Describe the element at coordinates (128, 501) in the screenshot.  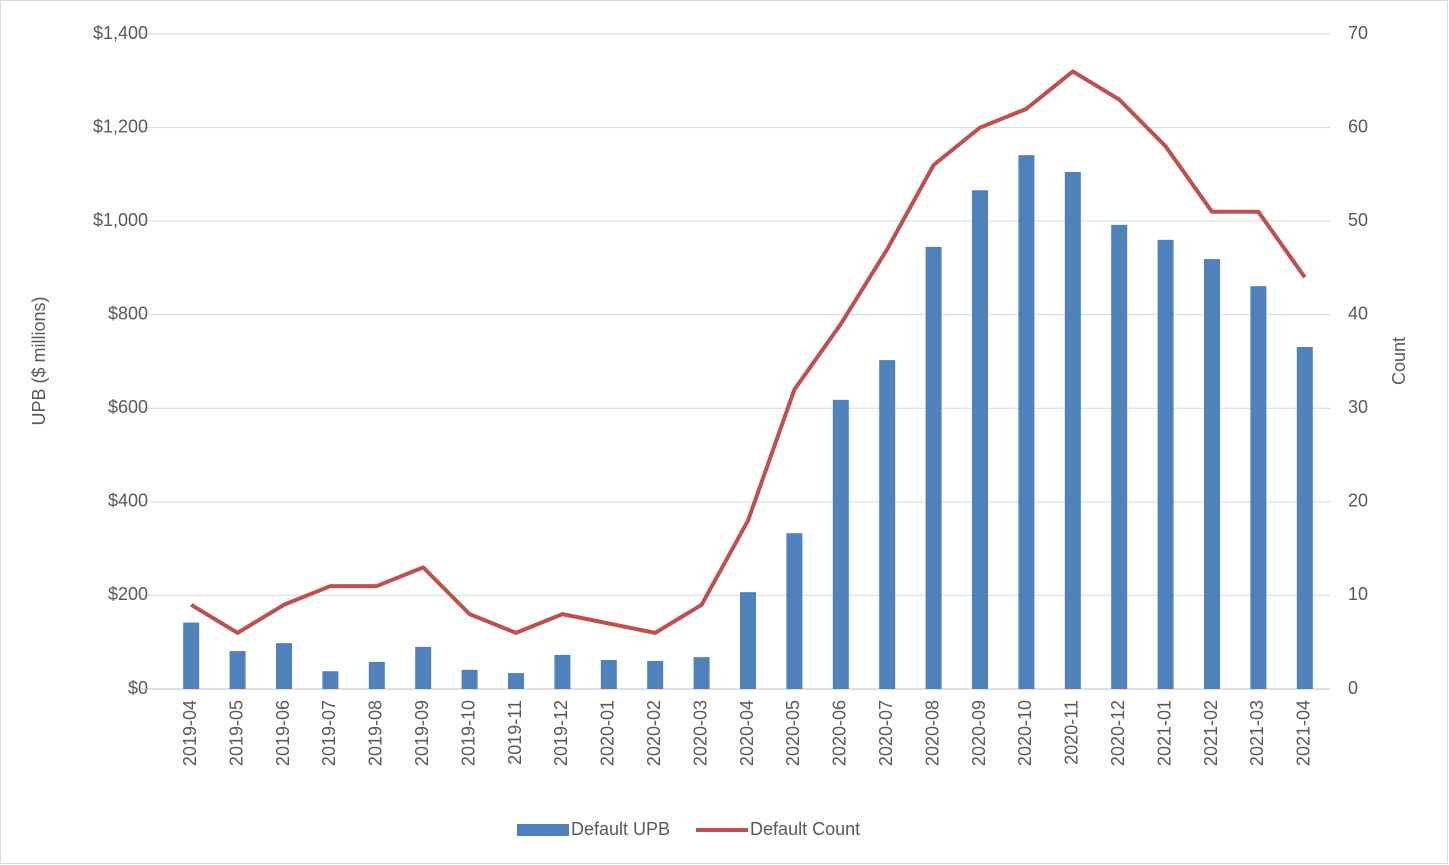
I see `y-tick-label: $400` at that location.